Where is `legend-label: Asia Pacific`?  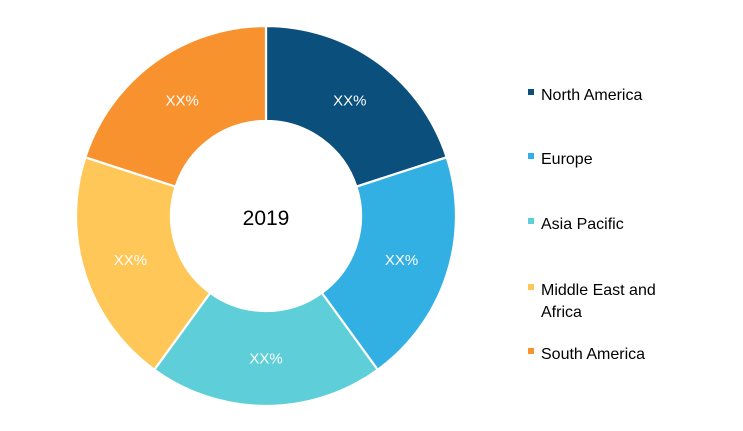 legend-label: Asia Pacific is located at coordinates (582, 224).